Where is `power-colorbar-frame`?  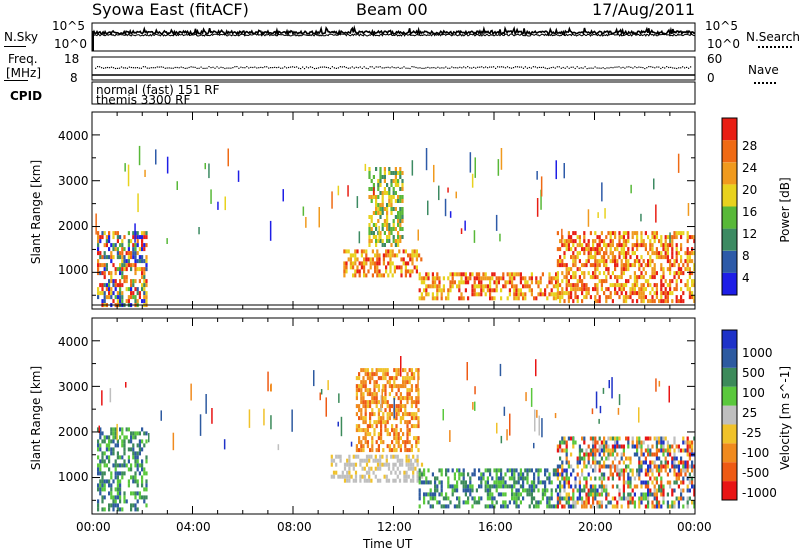
power-colorbar-frame is located at coordinates (729, 206).